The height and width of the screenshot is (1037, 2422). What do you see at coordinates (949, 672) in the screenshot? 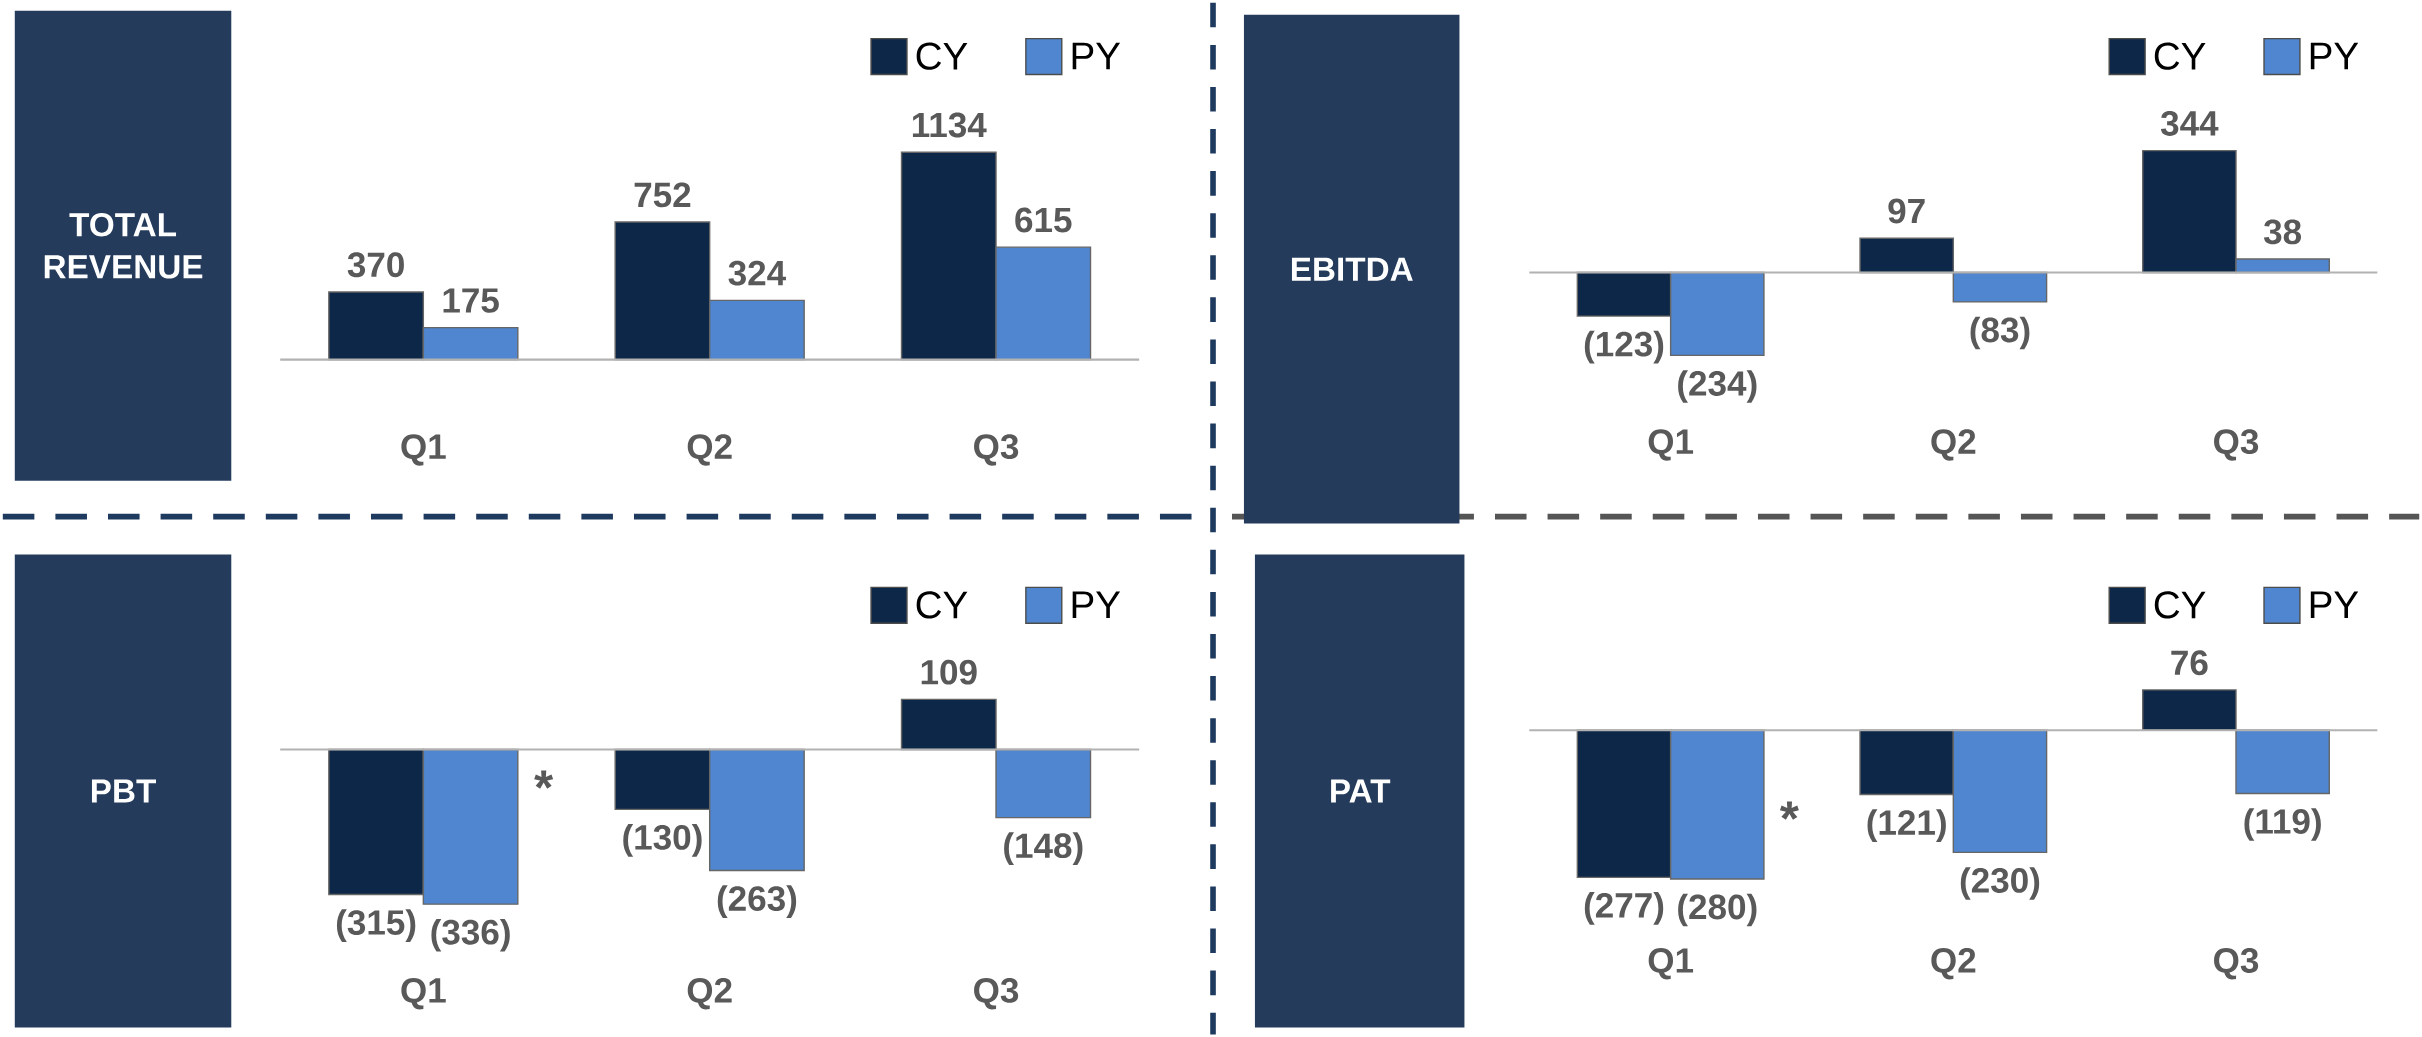
I see `data-label: 109` at bounding box center [949, 672].